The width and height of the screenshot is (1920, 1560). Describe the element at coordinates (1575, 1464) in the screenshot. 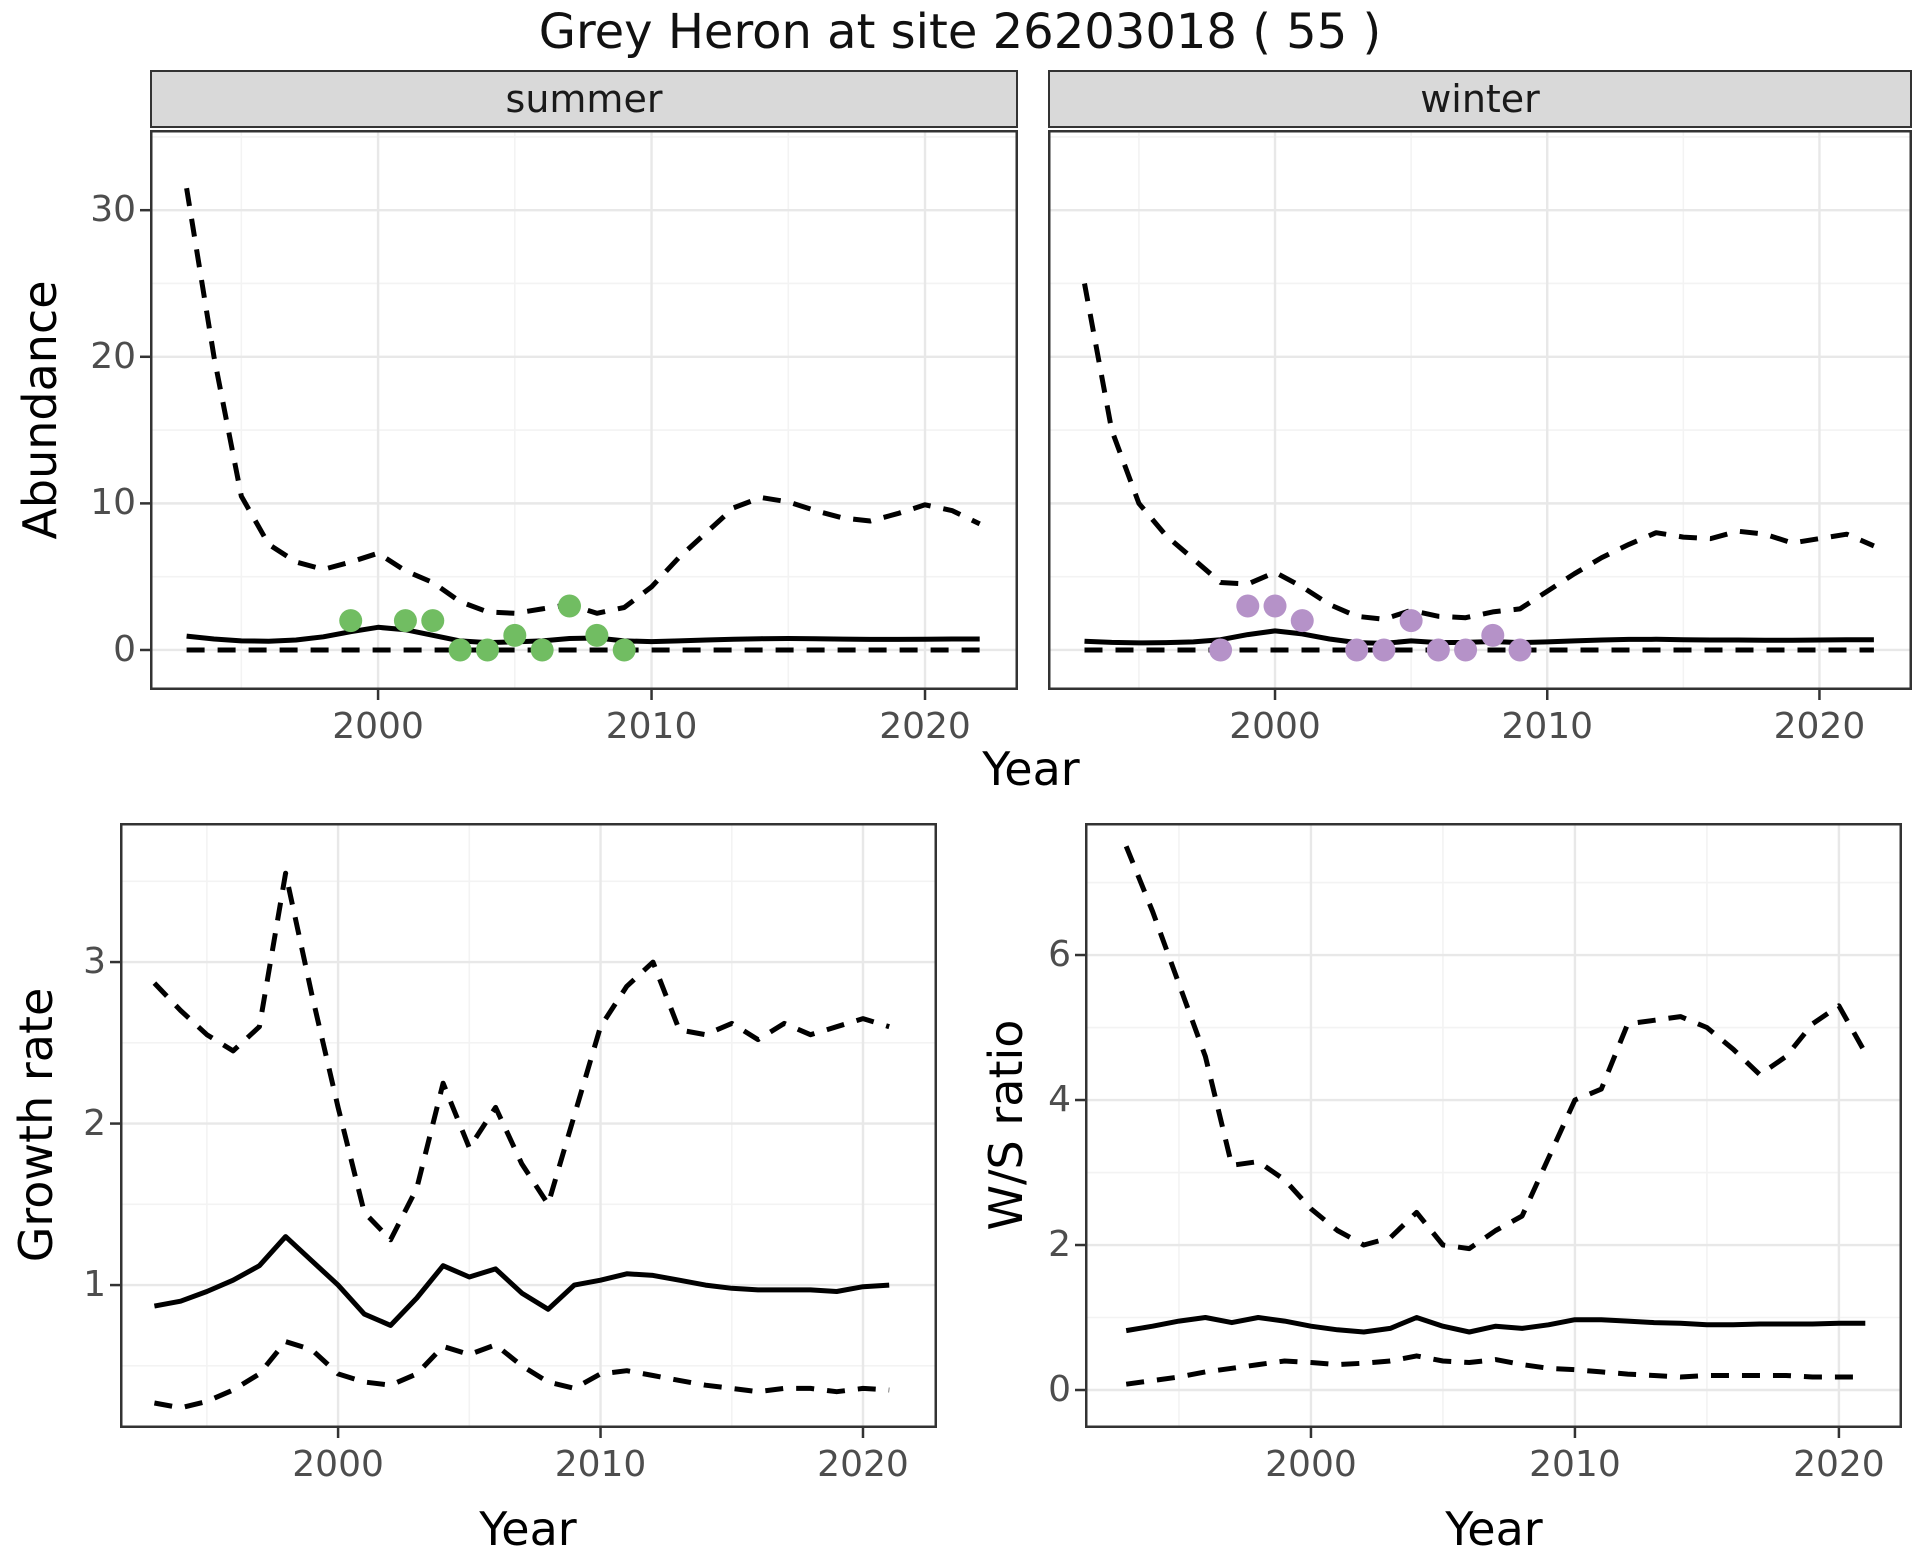

I see `x-tick-label-ws_ratio: 2010` at that location.